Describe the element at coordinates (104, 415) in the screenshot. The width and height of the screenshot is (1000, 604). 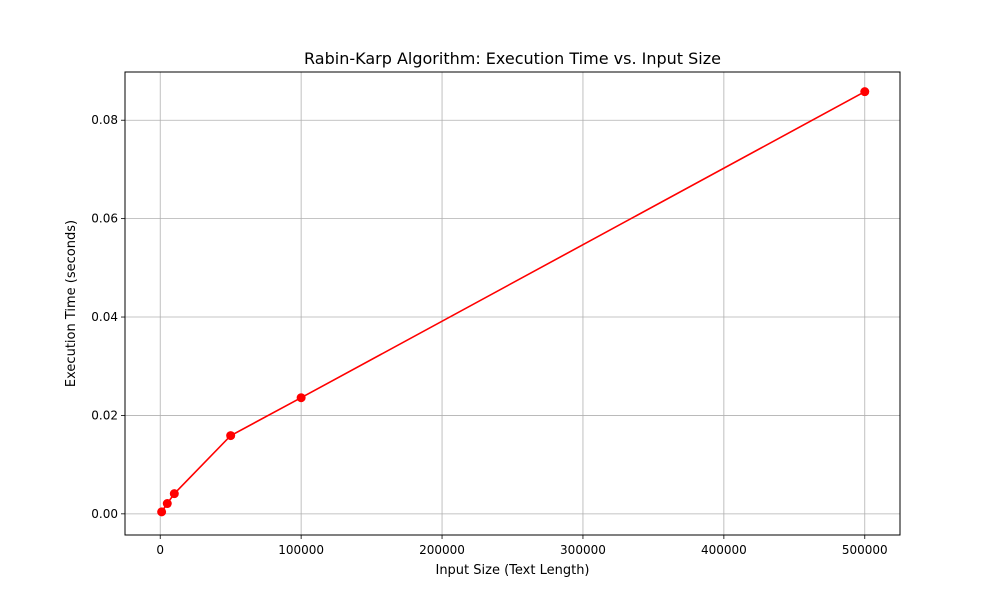
I see `y-tick-label: 0.02` at that location.